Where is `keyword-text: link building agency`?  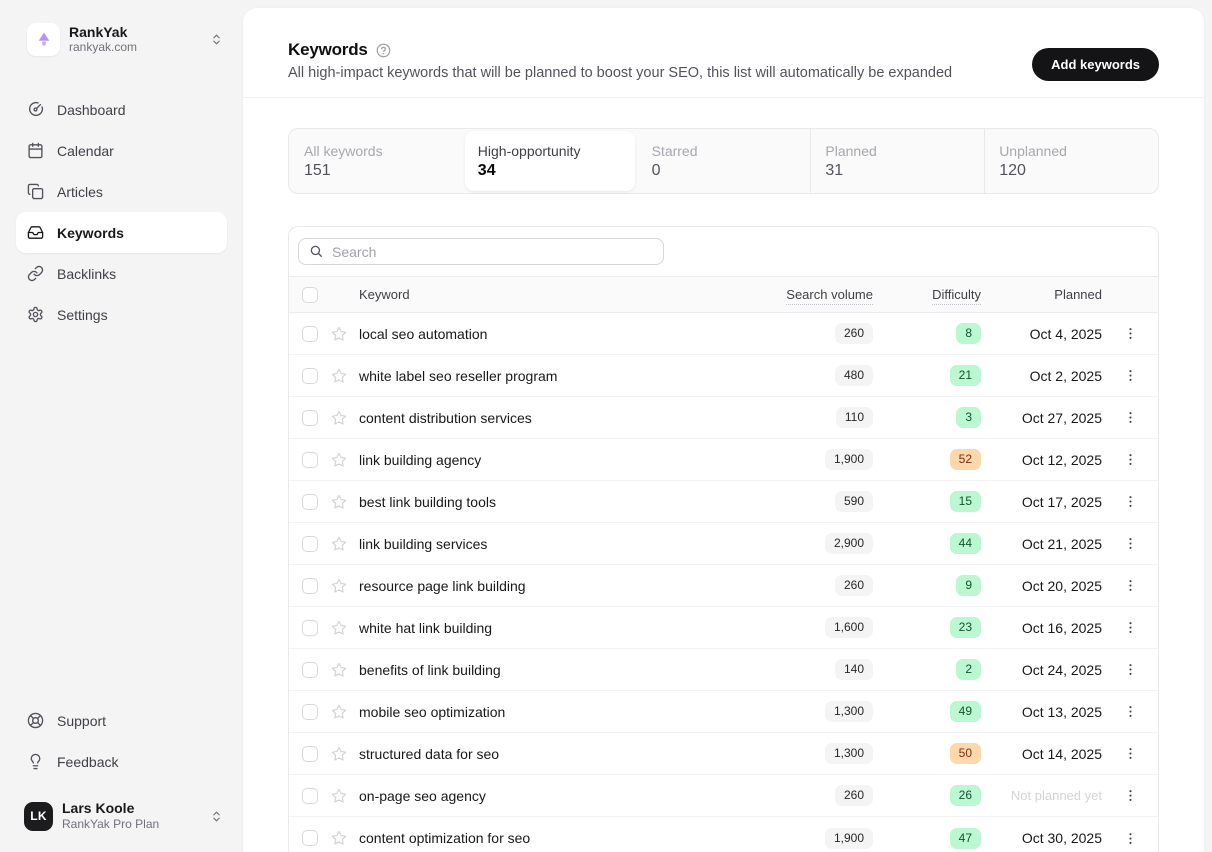
keyword-text: link building agency is located at coordinates (420, 459).